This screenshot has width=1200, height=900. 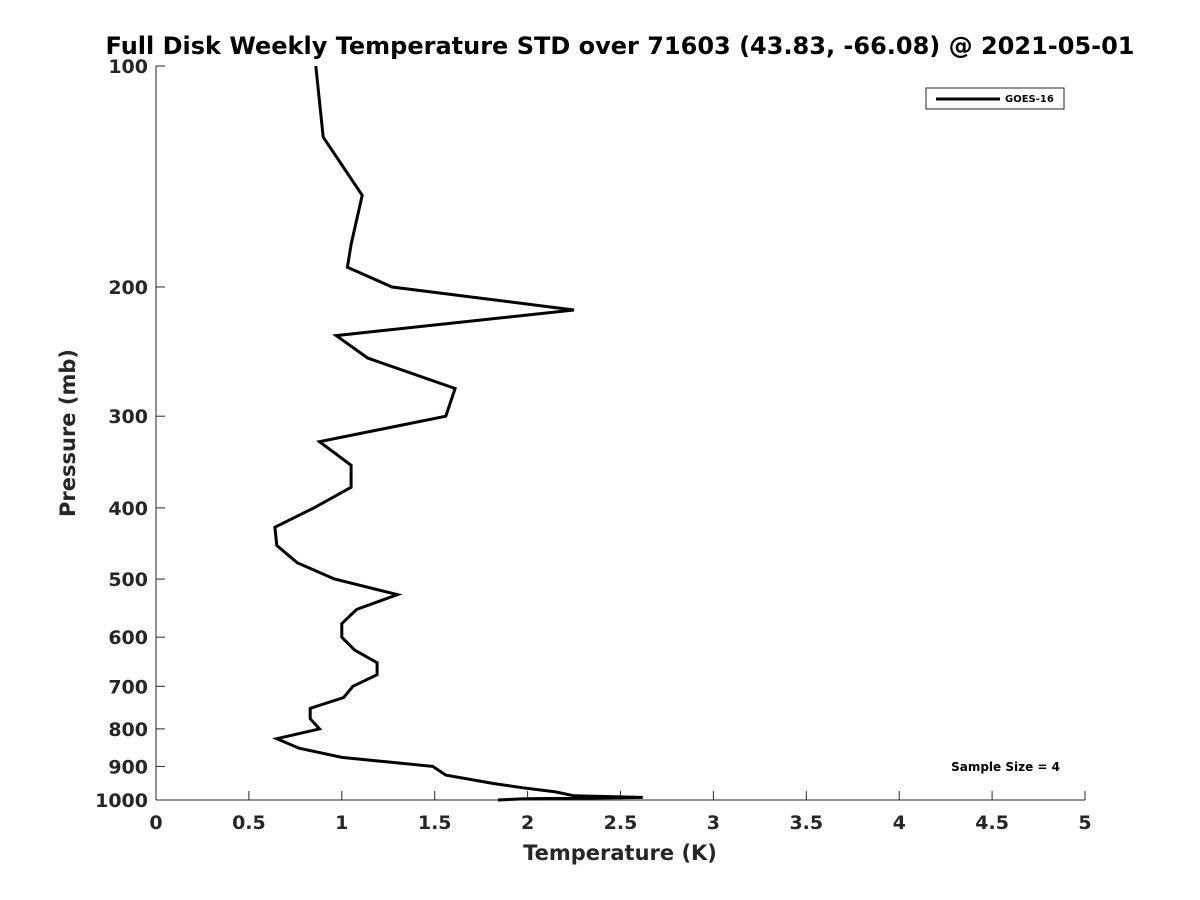 I want to click on x-tick-label: 4, so click(x=899, y=823).